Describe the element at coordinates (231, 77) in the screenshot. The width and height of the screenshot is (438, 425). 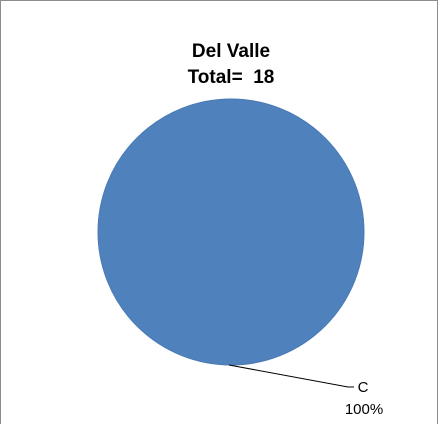
I see `chart-subtitle: Total= 18` at that location.